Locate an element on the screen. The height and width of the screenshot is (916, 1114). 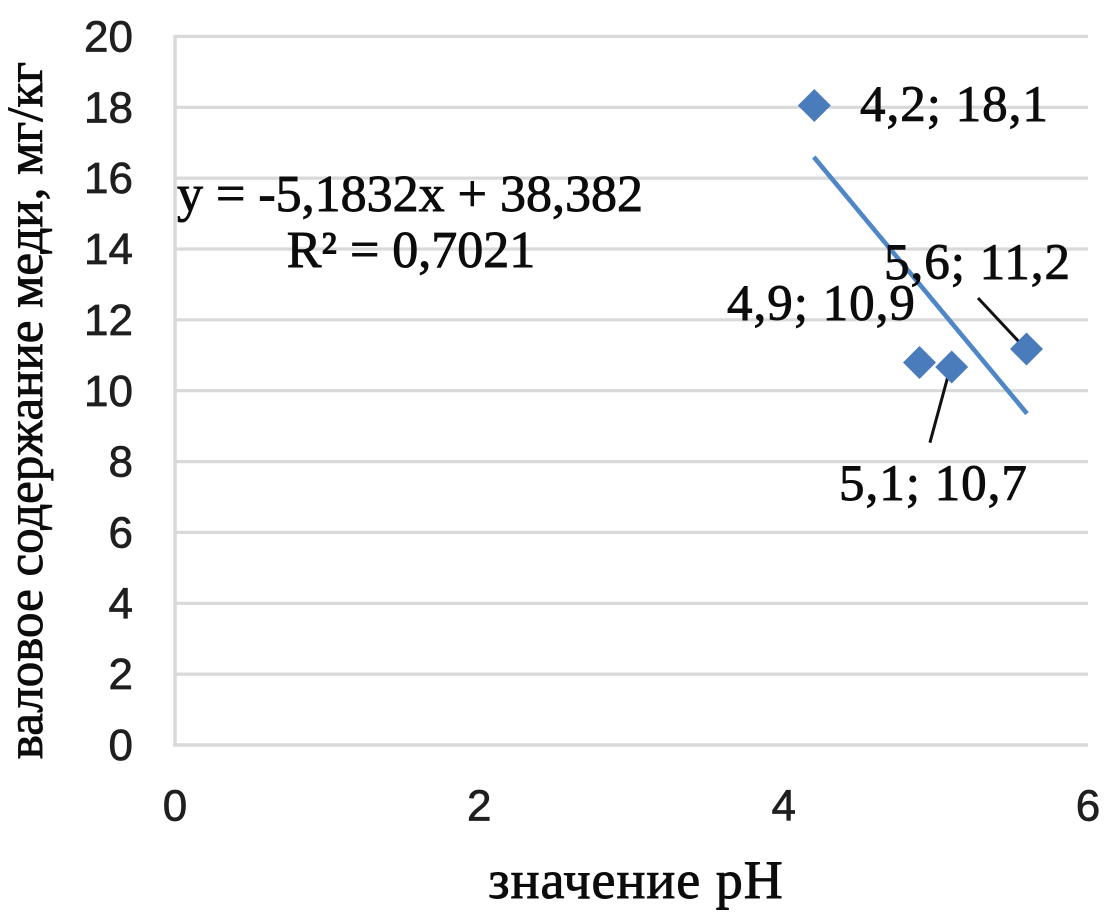
svg-text: 10 is located at coordinates (108, 391).